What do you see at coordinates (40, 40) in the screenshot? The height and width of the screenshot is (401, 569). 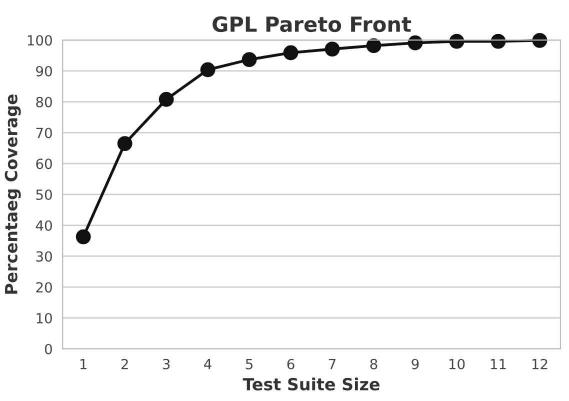 I see `y-tick-label: 100` at bounding box center [40, 40].